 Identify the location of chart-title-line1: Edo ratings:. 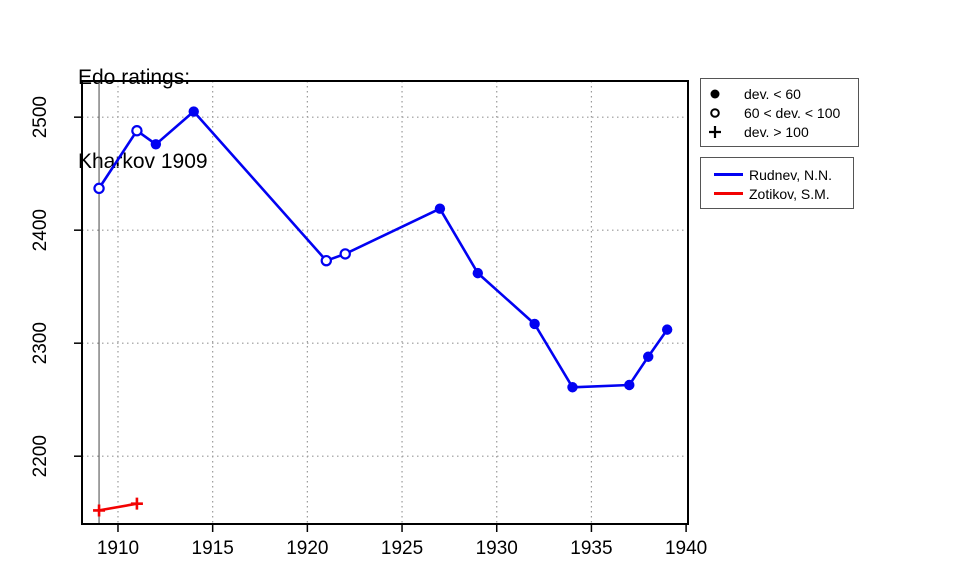
(134, 77).